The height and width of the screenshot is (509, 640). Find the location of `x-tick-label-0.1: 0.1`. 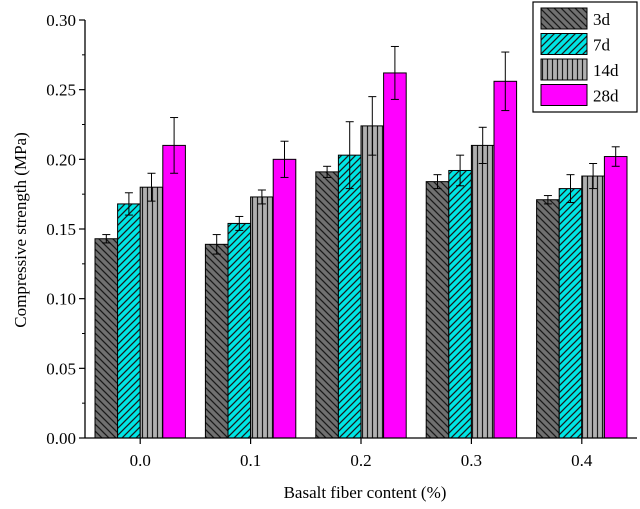

x-tick-label-0.1: 0.1 is located at coordinates (250, 460).